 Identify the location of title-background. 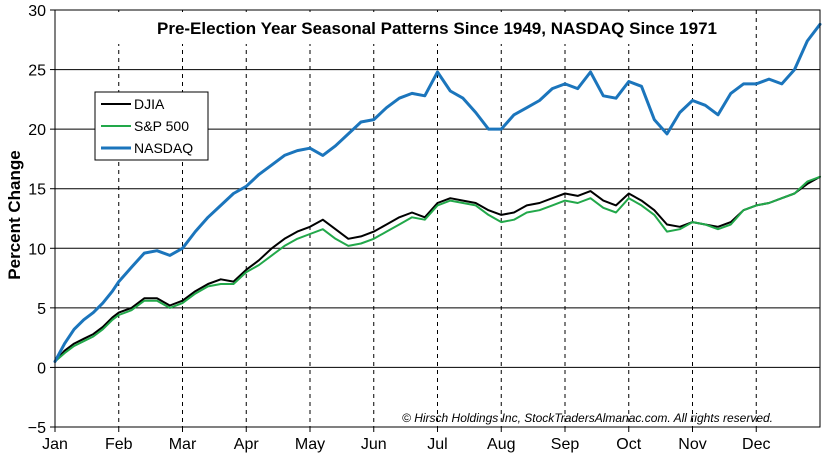
(403, 28).